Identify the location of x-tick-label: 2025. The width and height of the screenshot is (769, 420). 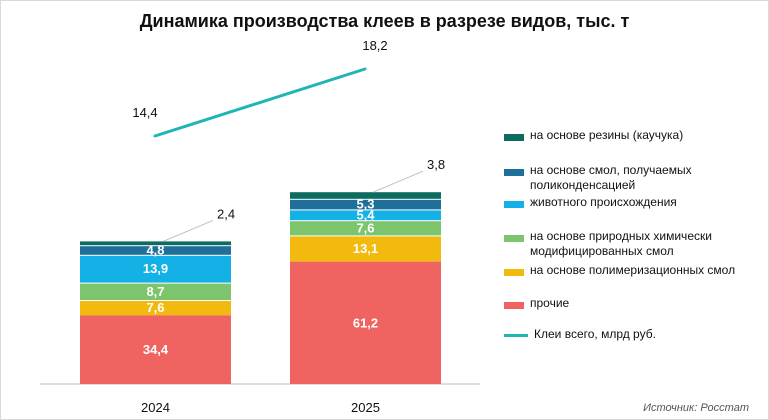
(365, 407).